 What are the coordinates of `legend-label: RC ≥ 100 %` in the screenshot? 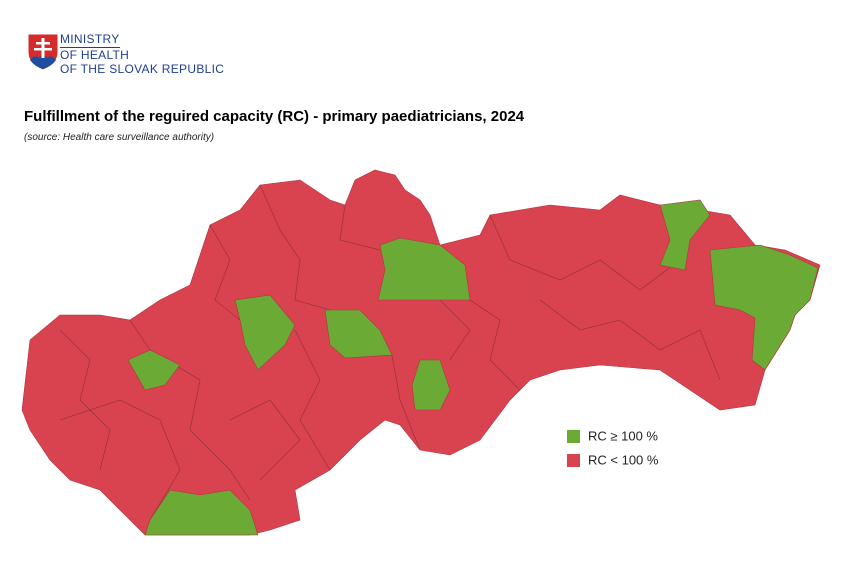 It's located at (623, 435).